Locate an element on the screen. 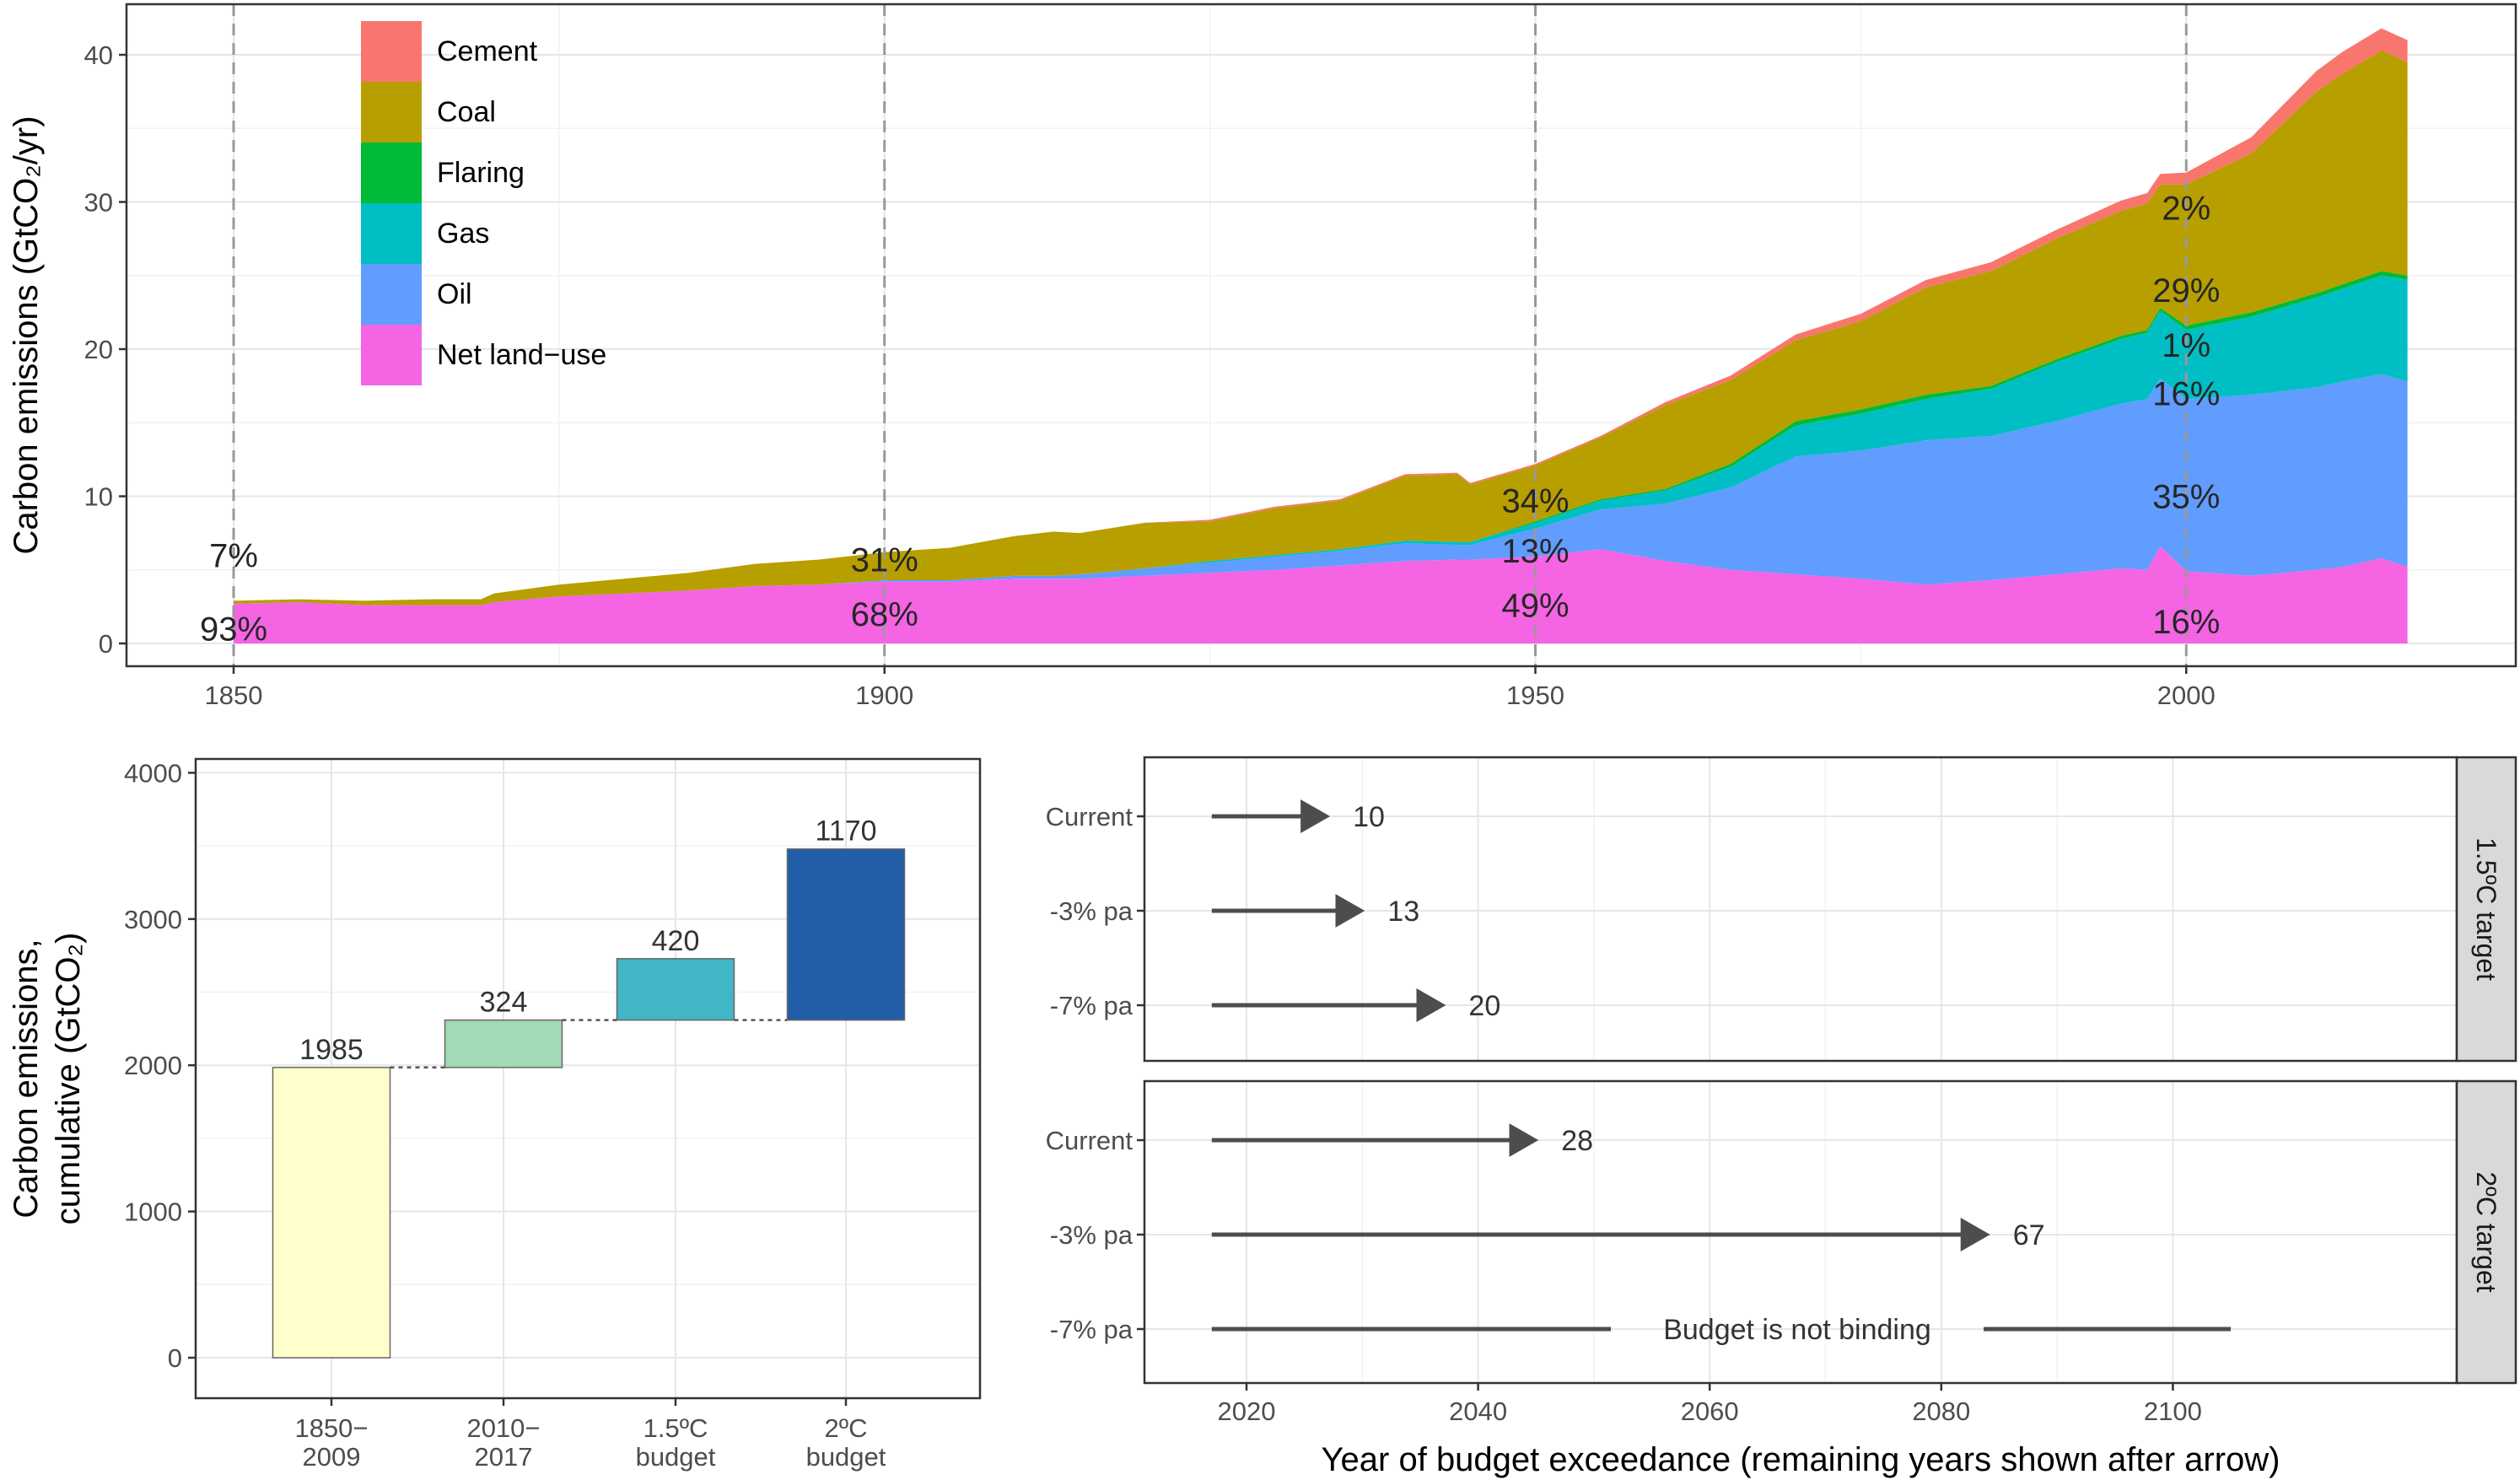 The height and width of the screenshot is (1480, 2520). remaining-years-label: 13 is located at coordinates (1403, 912).